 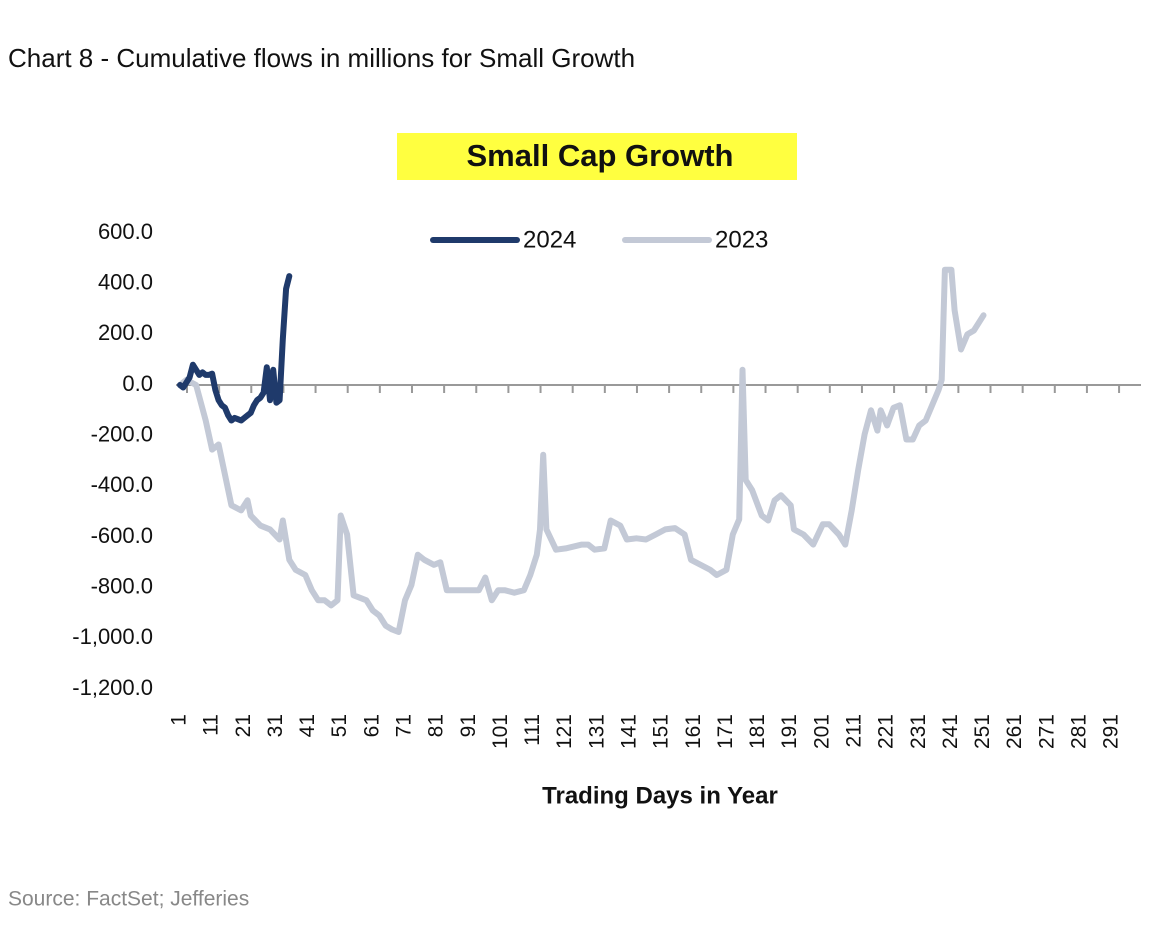 I want to click on x-tick-label: 281, so click(x=1078, y=731).